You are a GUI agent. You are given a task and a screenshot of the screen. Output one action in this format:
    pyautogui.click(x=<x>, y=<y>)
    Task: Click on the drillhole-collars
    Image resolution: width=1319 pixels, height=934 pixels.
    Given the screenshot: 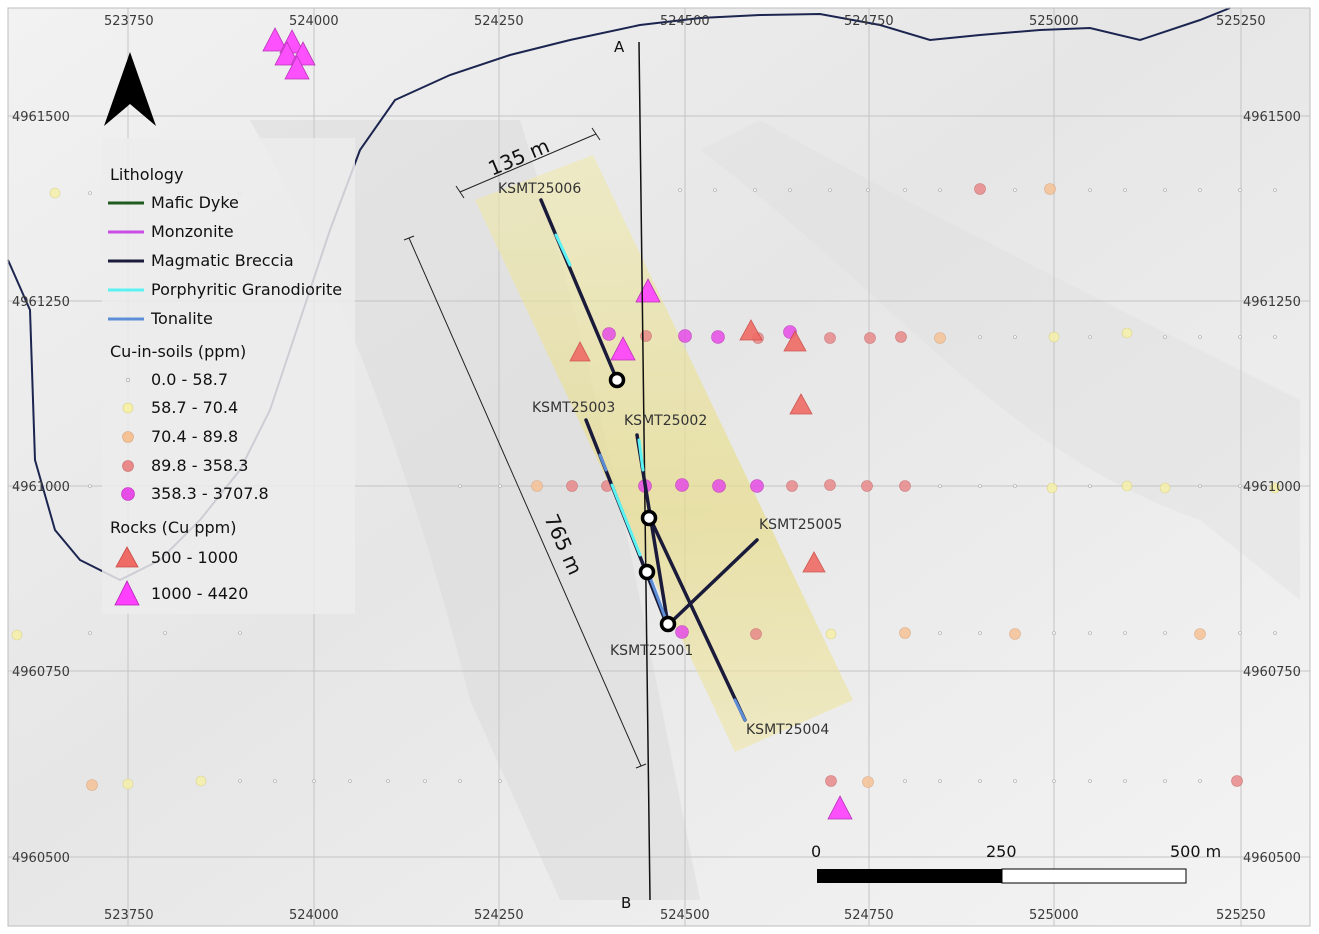 What is the action you would take?
    pyautogui.click(x=642, y=502)
    